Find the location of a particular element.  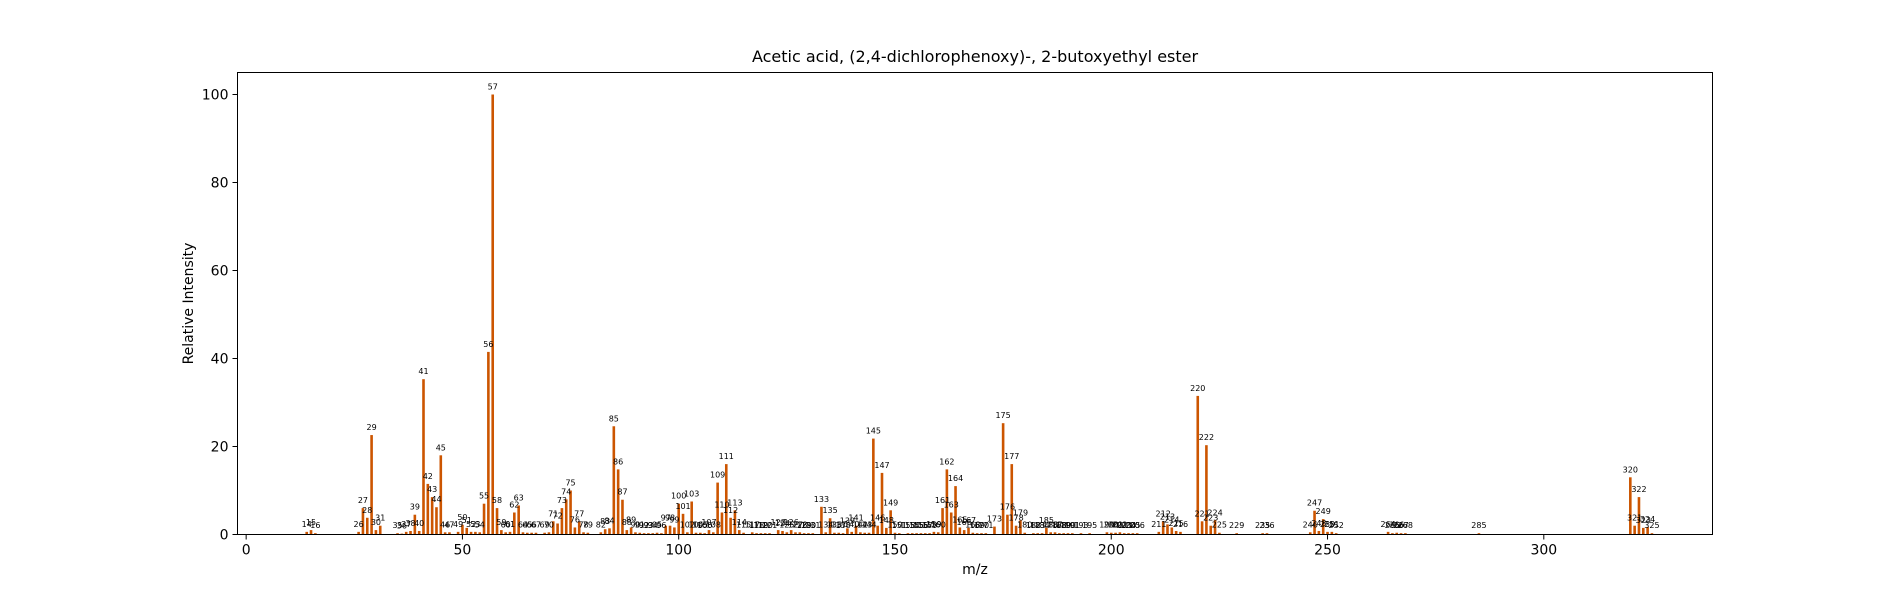

peak-label-151: 151 is located at coordinates (899, 525).